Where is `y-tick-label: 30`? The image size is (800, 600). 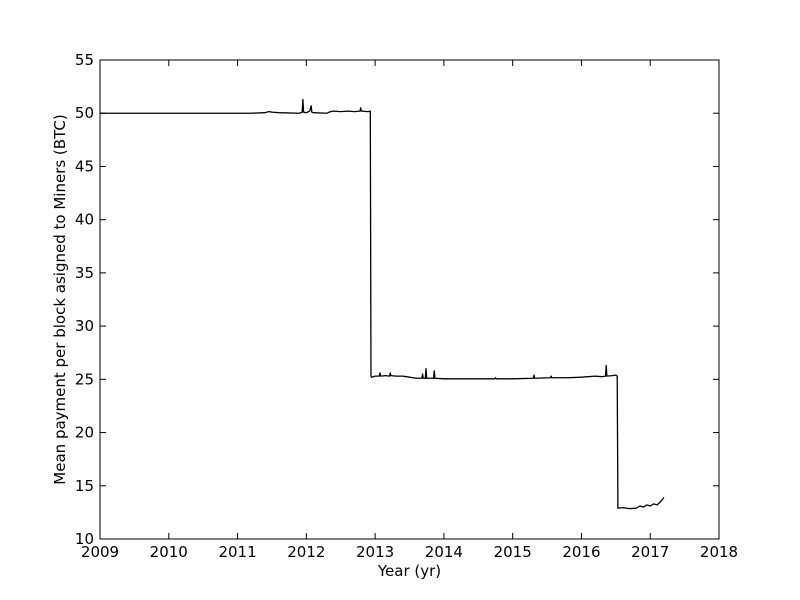 y-tick-label: 30 is located at coordinates (84, 326).